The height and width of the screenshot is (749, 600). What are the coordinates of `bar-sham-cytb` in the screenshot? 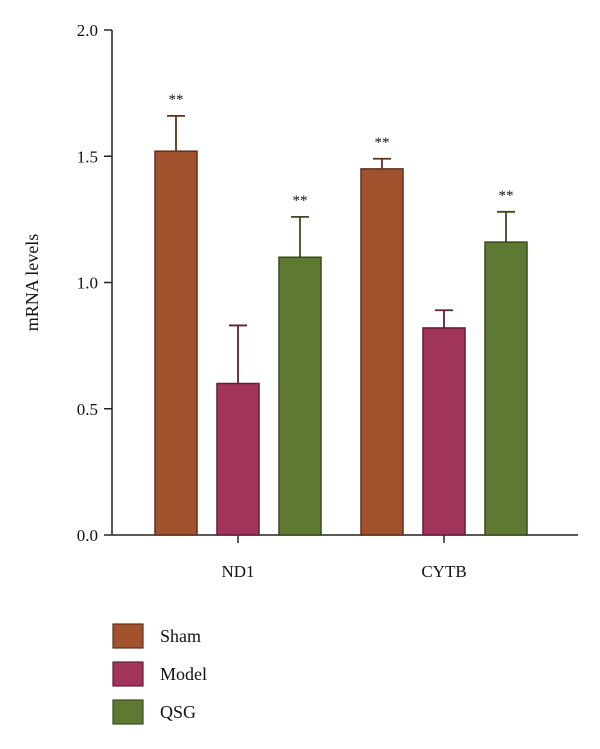 It's located at (382, 352).